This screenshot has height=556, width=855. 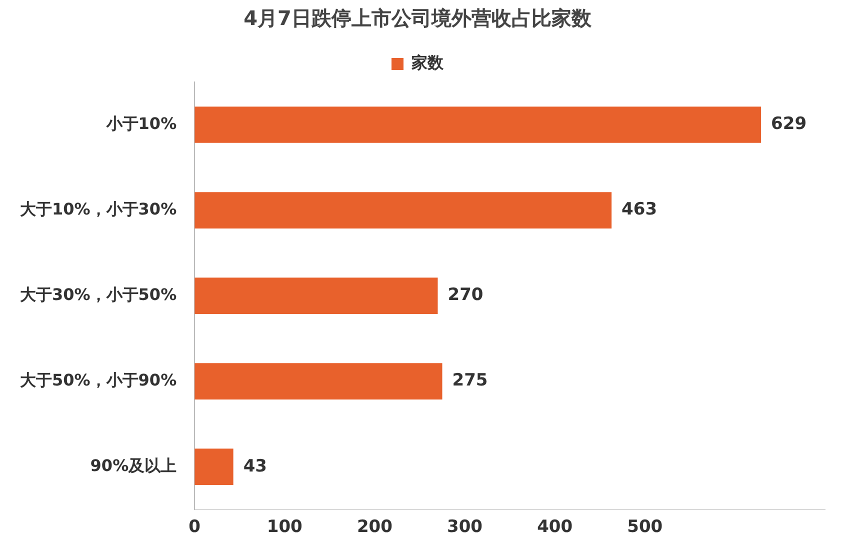 What do you see at coordinates (418, 18) in the screenshot?
I see `chart-title: 4月7日跌停上市公司境外营收占比家数` at bounding box center [418, 18].